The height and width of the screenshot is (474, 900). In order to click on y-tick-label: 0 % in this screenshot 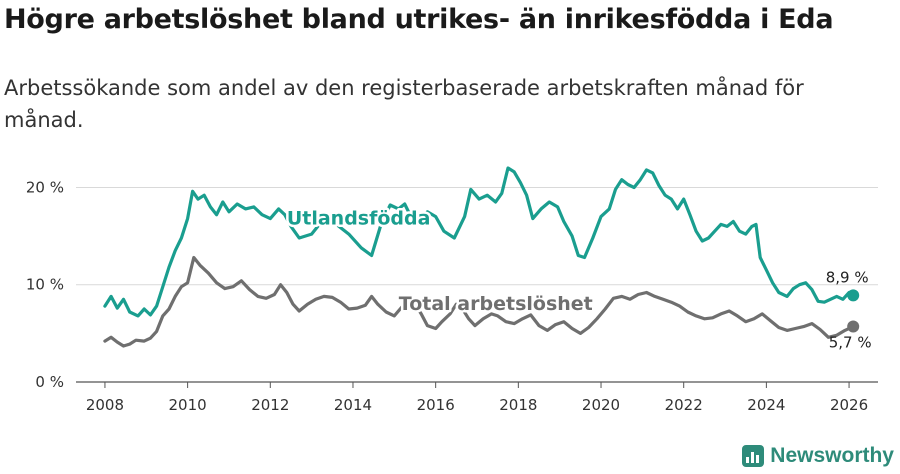, I will do `click(49, 382)`.